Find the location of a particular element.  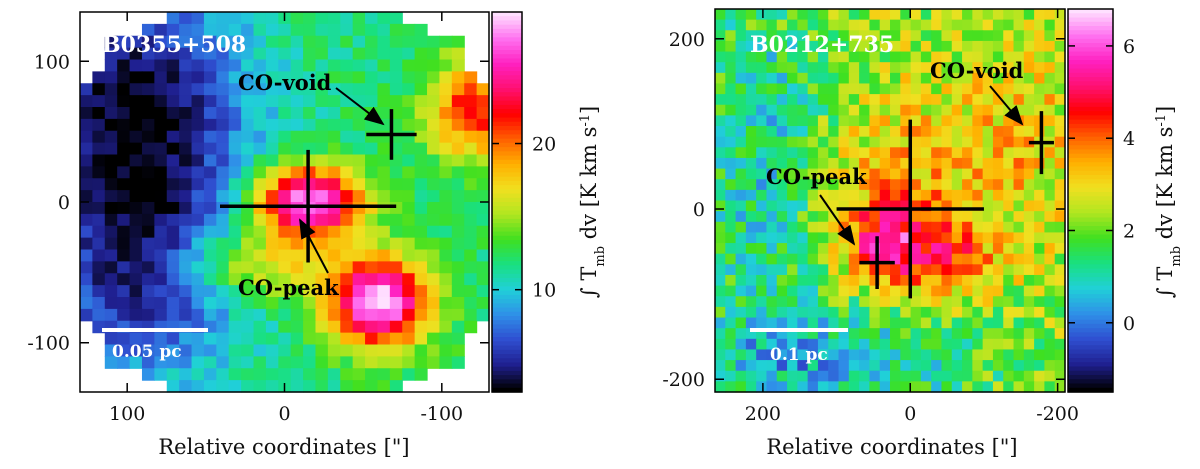

co-peak-arrow is located at coordinates (837, 220).